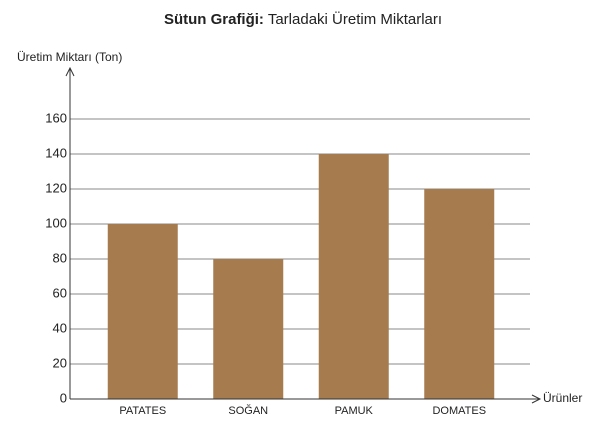 Image resolution: width=607 pixels, height=427 pixels. Describe the element at coordinates (142, 411) in the screenshot. I see `x-tick-label: PATATES` at that location.